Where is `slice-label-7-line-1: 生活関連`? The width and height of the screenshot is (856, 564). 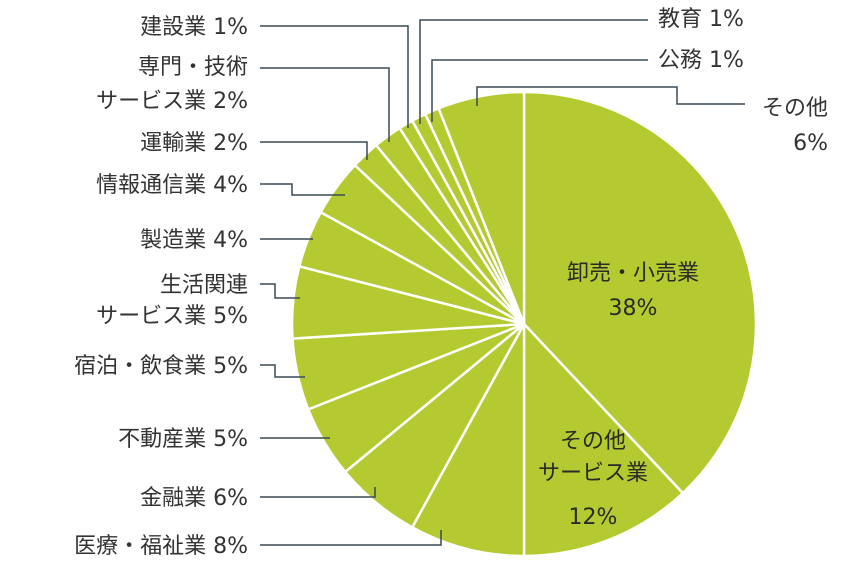 slice-label-7-line-1: 生活関連 is located at coordinates (204, 285).